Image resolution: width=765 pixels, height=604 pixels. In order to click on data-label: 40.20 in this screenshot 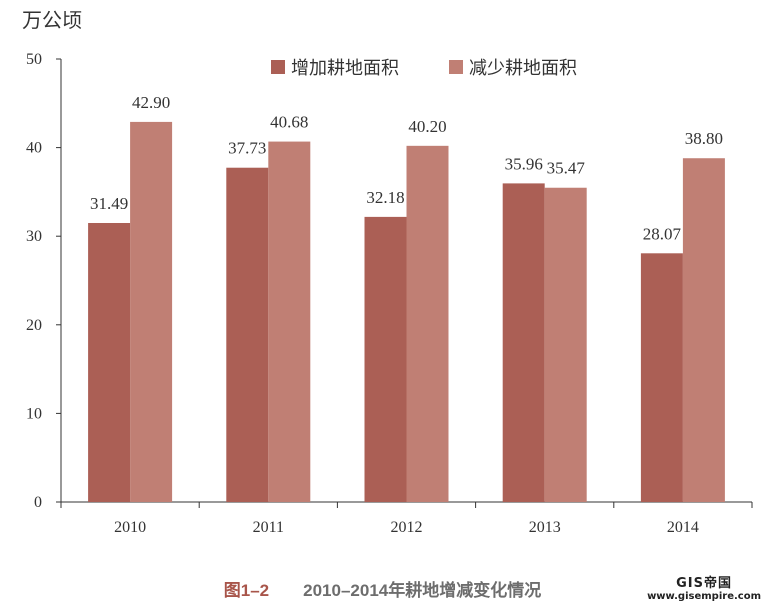, I will do `click(427, 126)`.